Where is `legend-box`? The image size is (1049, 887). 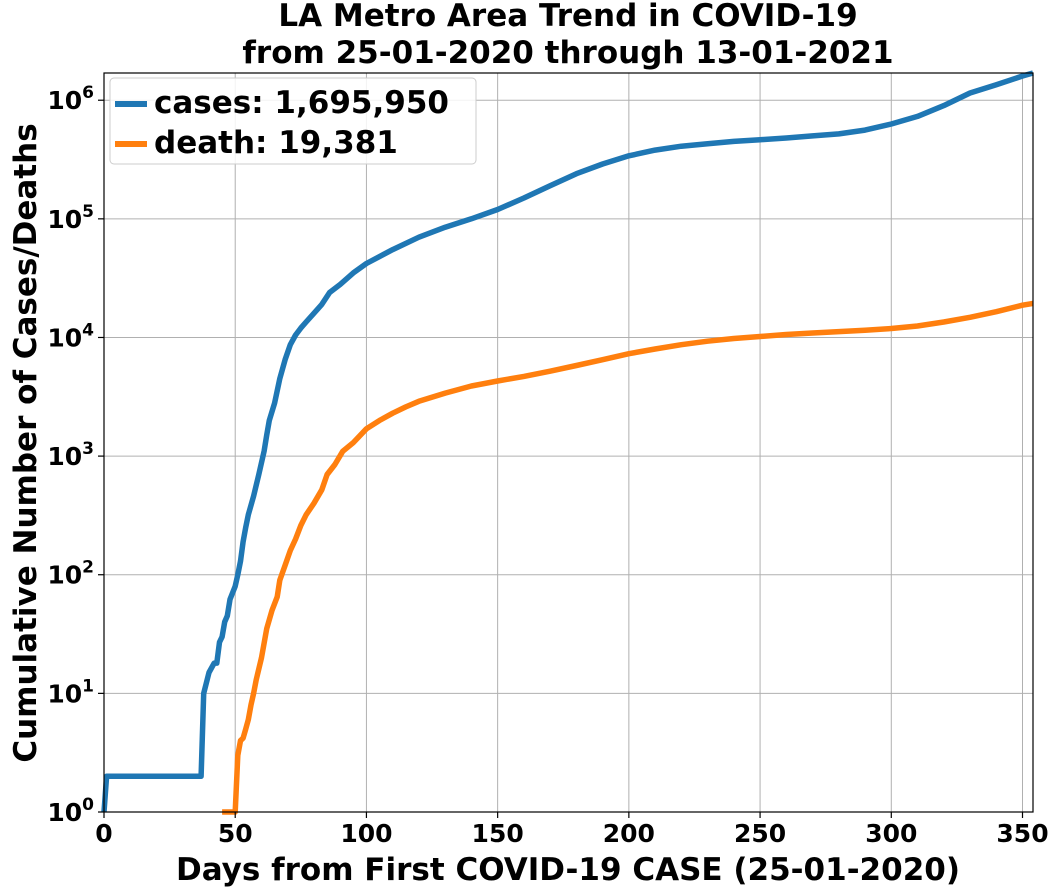
legend-box is located at coordinates (293, 121).